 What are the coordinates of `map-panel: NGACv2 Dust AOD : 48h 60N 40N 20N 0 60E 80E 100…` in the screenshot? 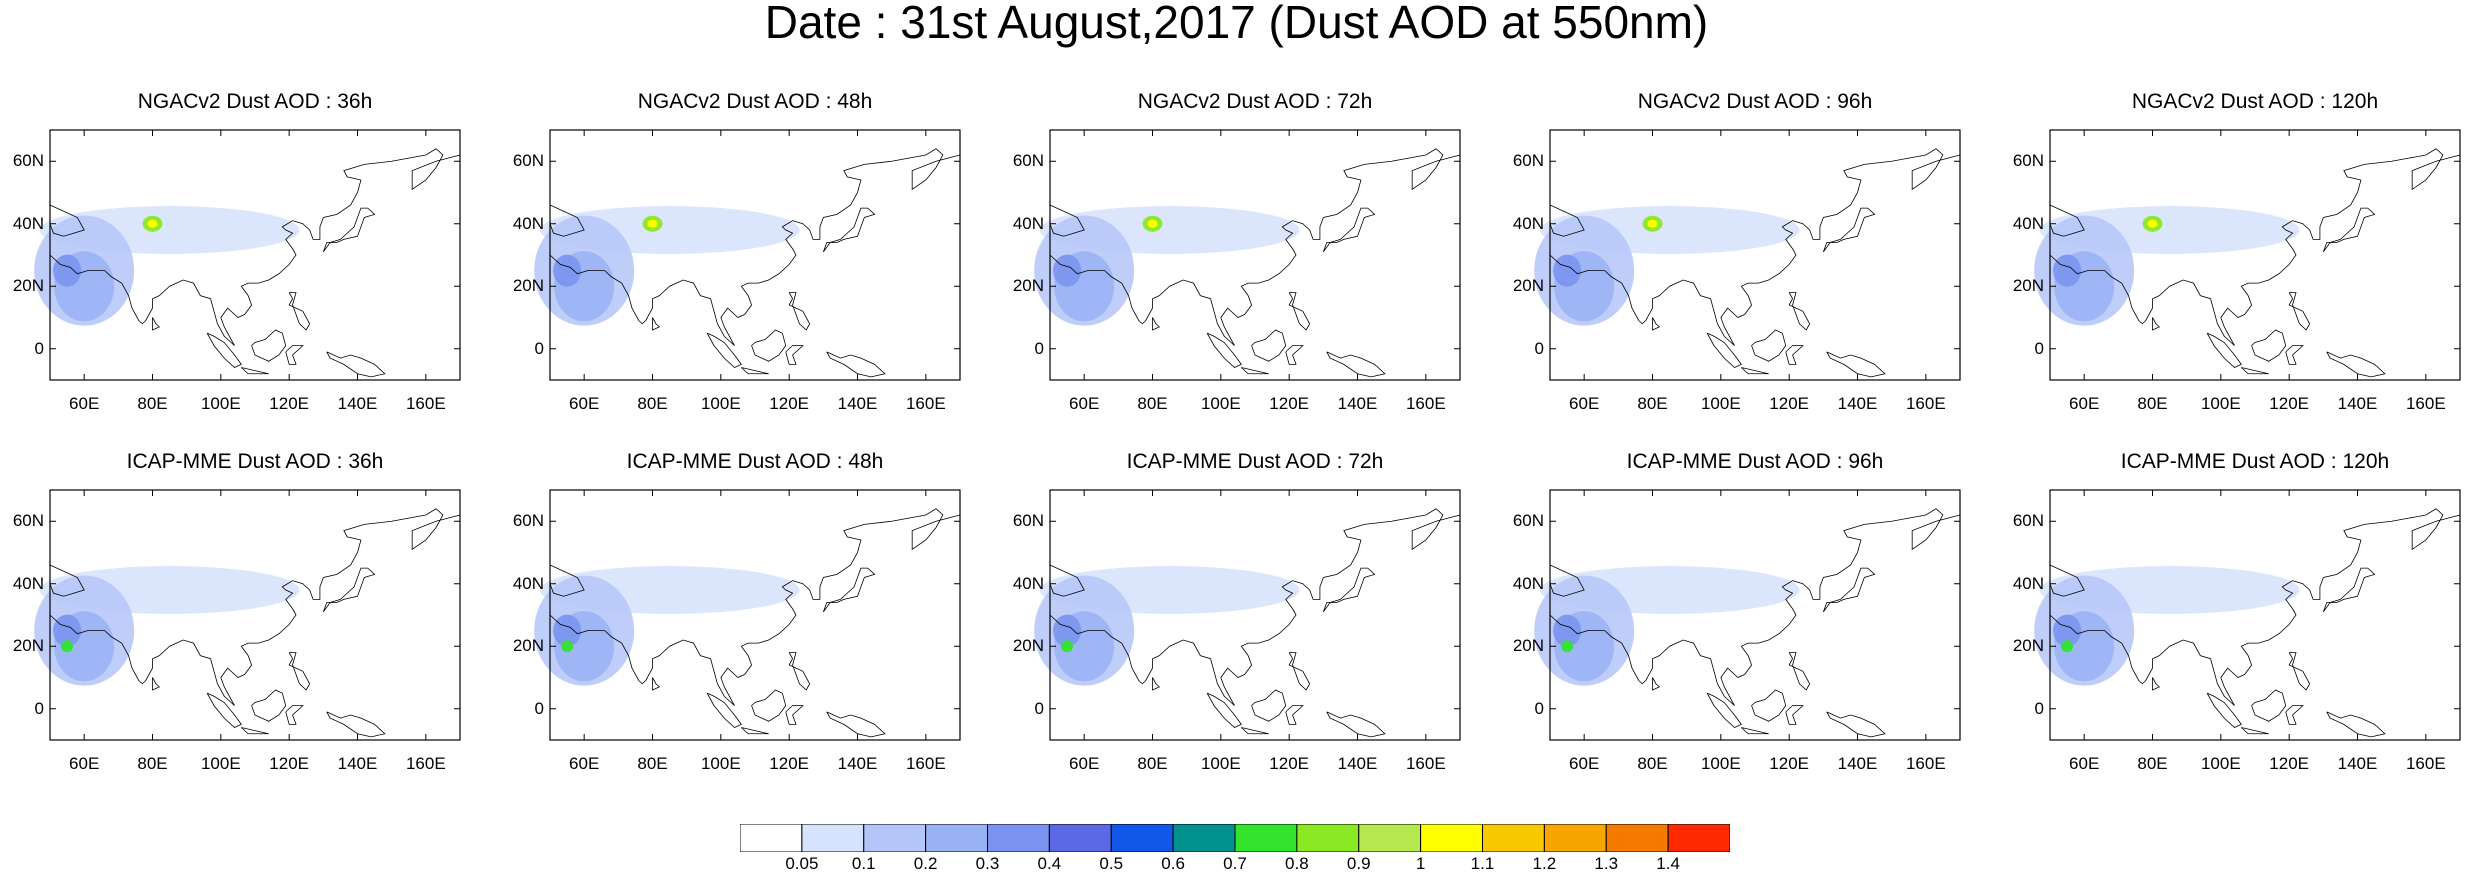 It's located at (737, 251).